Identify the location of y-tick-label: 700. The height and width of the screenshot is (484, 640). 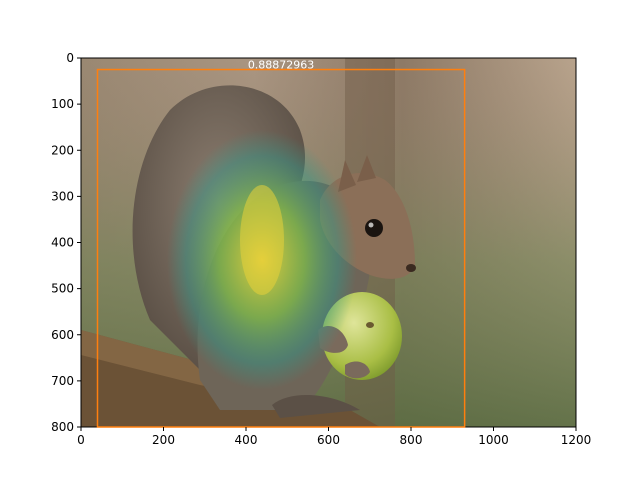
(62, 381).